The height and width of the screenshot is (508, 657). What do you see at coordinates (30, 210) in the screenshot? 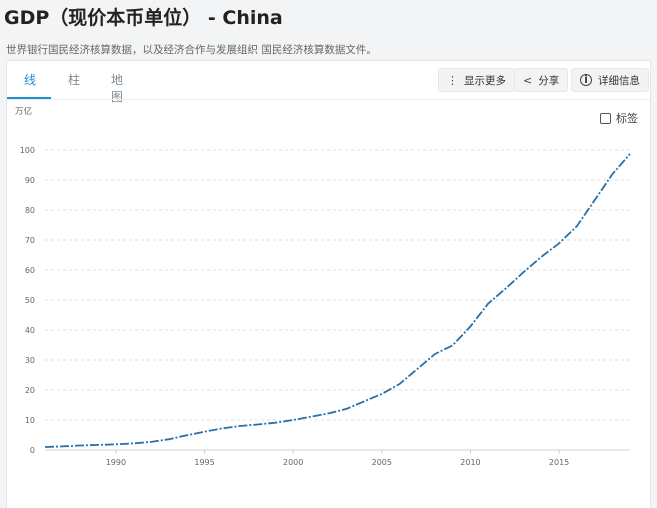
I see `y-tick-label: 80` at bounding box center [30, 210].